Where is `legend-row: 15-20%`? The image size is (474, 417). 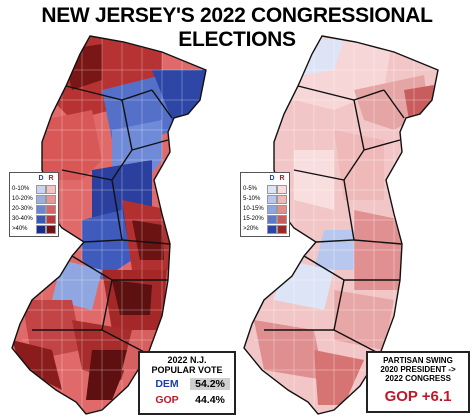
legend-row: 15-20% is located at coordinates (265, 219).